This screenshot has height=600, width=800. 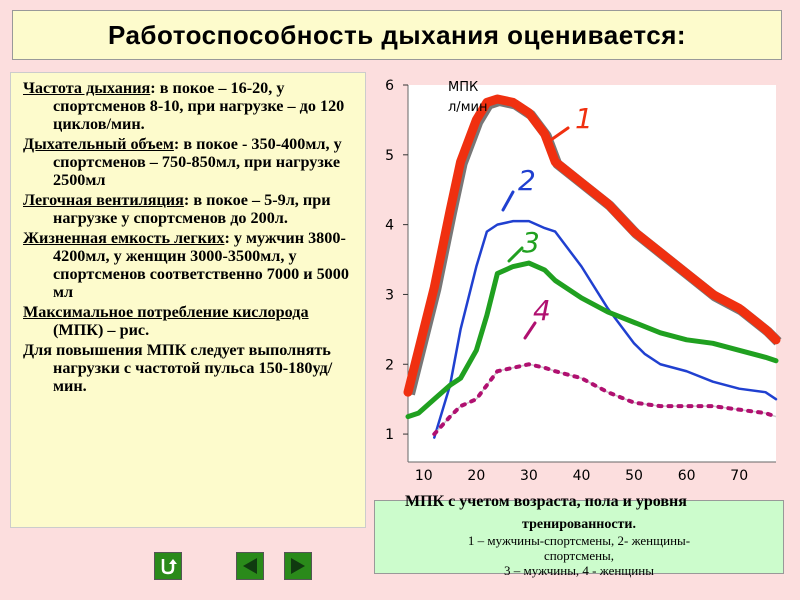 I want to click on triangle-left-icon, so click(x=250, y=566).